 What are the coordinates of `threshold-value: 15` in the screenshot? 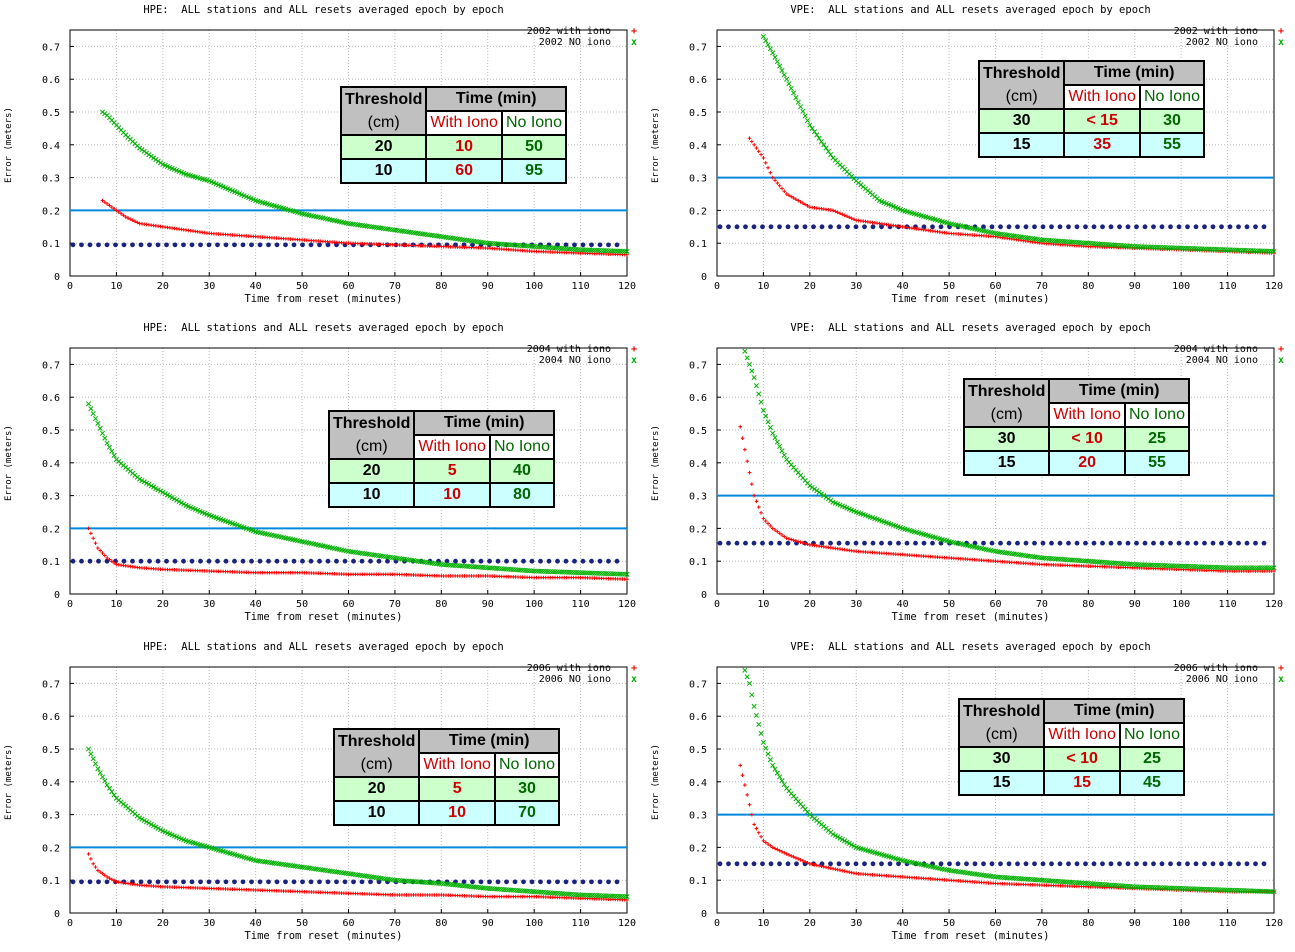 It's located at (1006, 463).